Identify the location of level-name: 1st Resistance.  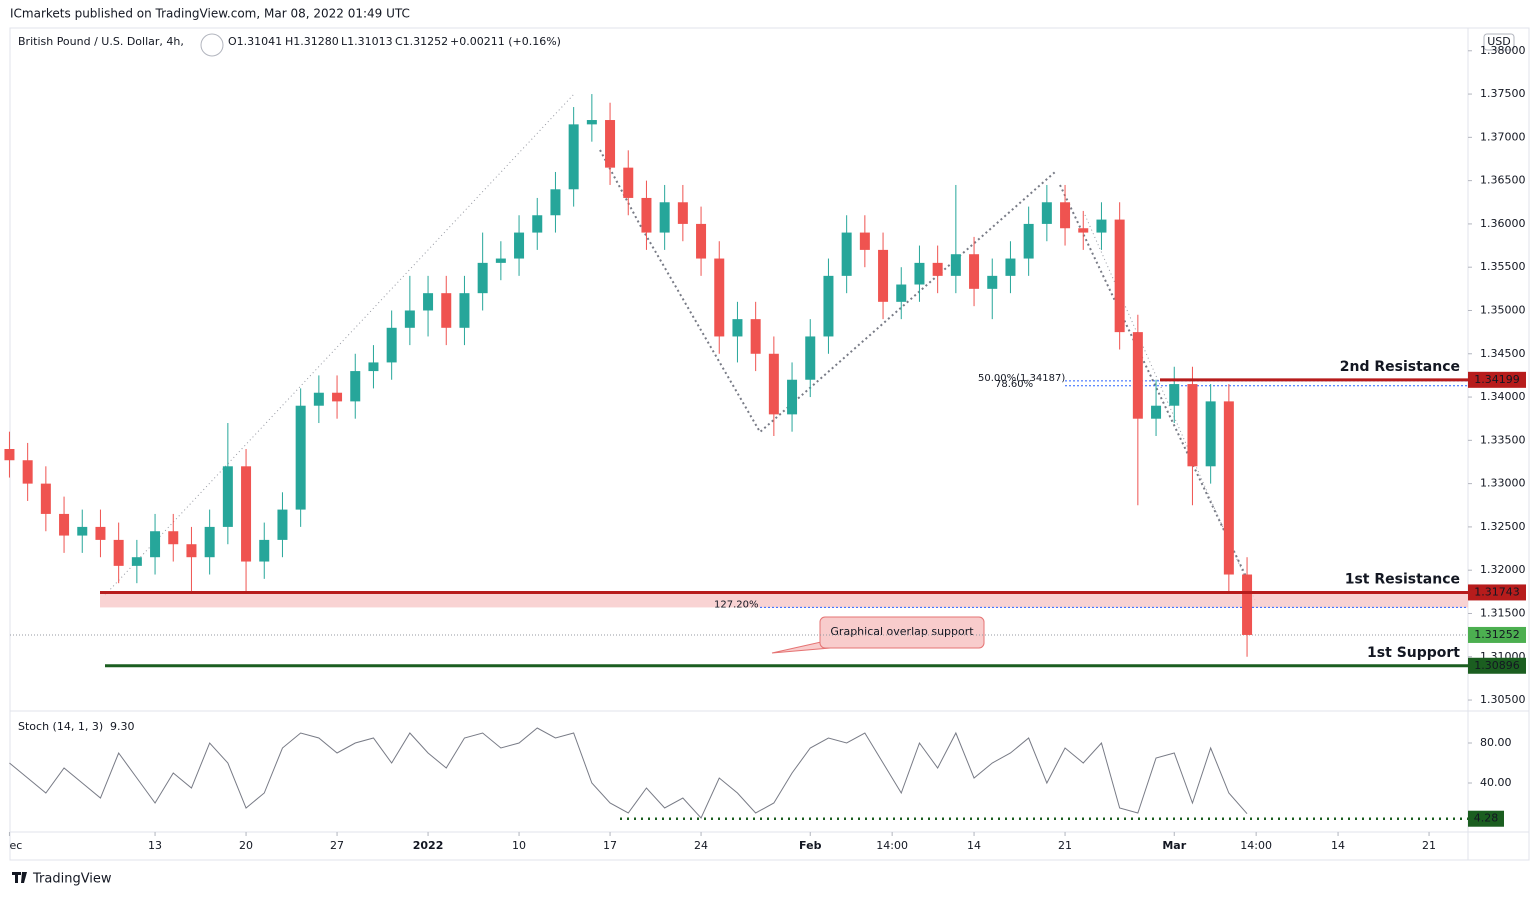
(1402, 579).